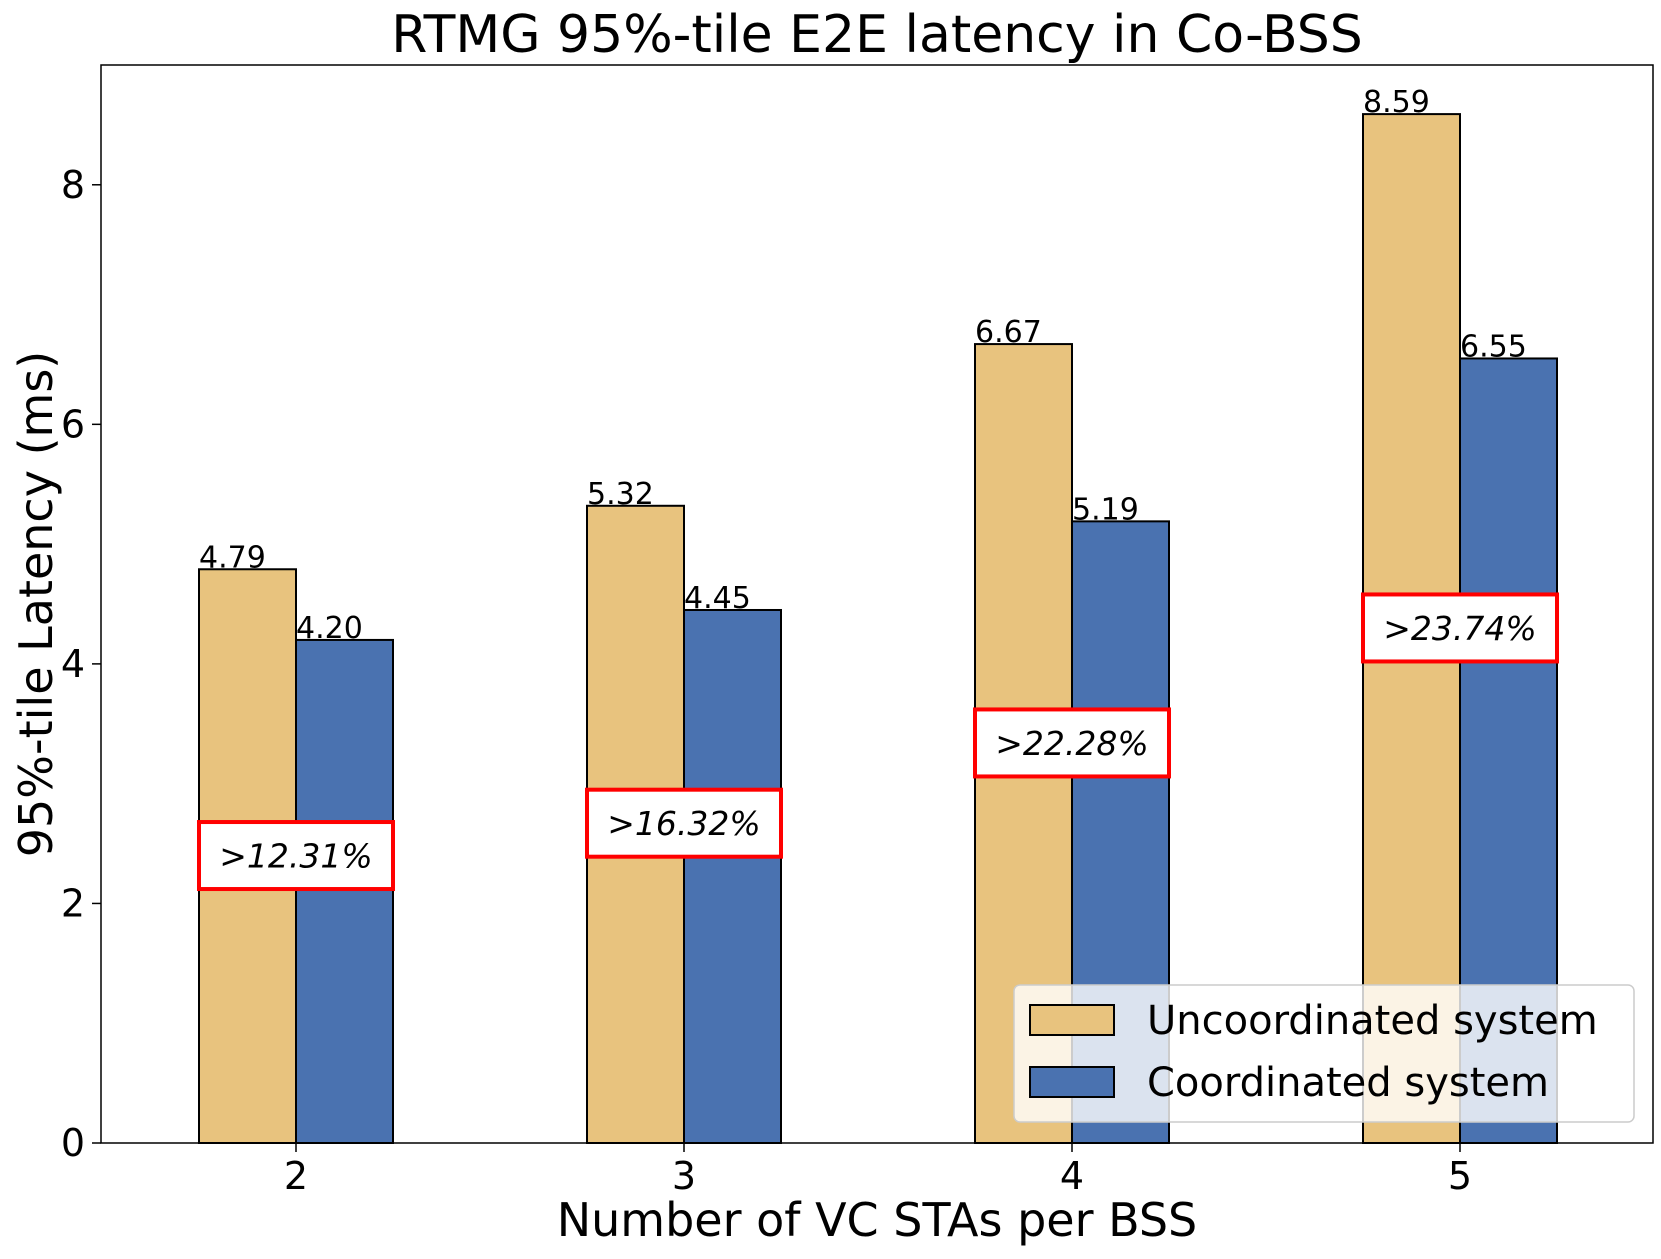 This screenshot has height=1259, width=1661. Describe the element at coordinates (1493, 346) in the screenshot. I see `value-label-coordinated-5: 6.55` at that location.